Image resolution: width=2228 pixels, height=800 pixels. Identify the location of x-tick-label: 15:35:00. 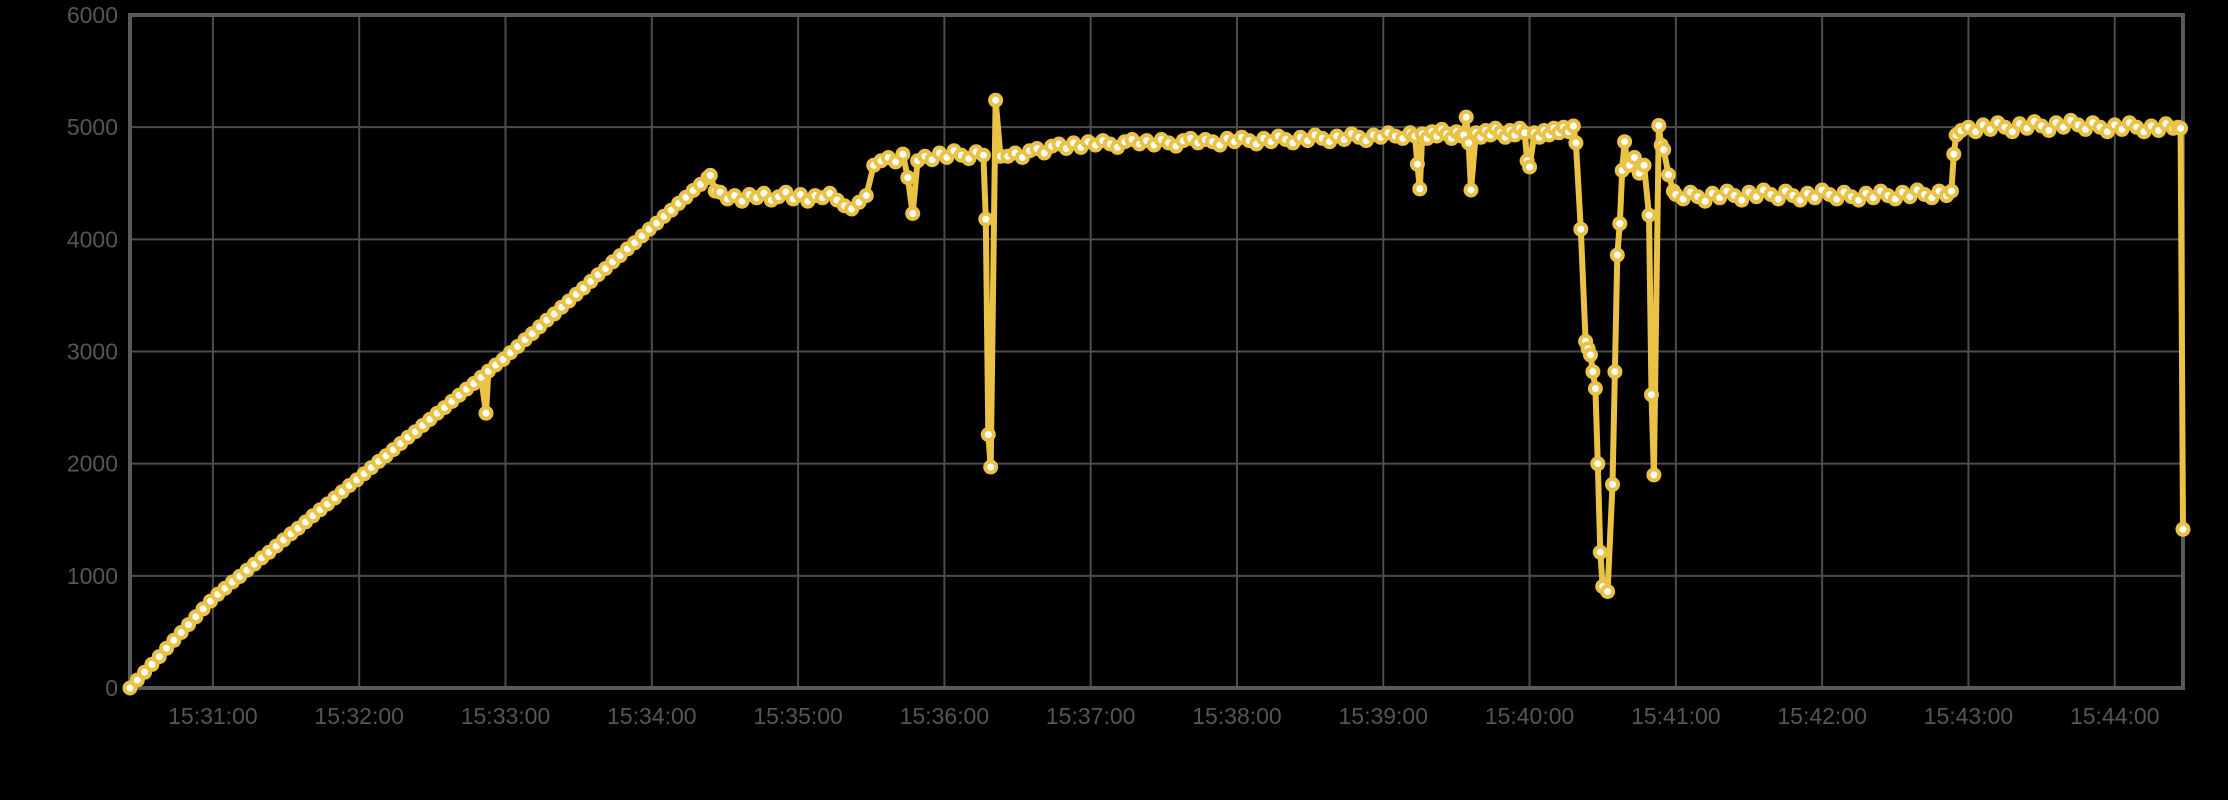
(798, 716).